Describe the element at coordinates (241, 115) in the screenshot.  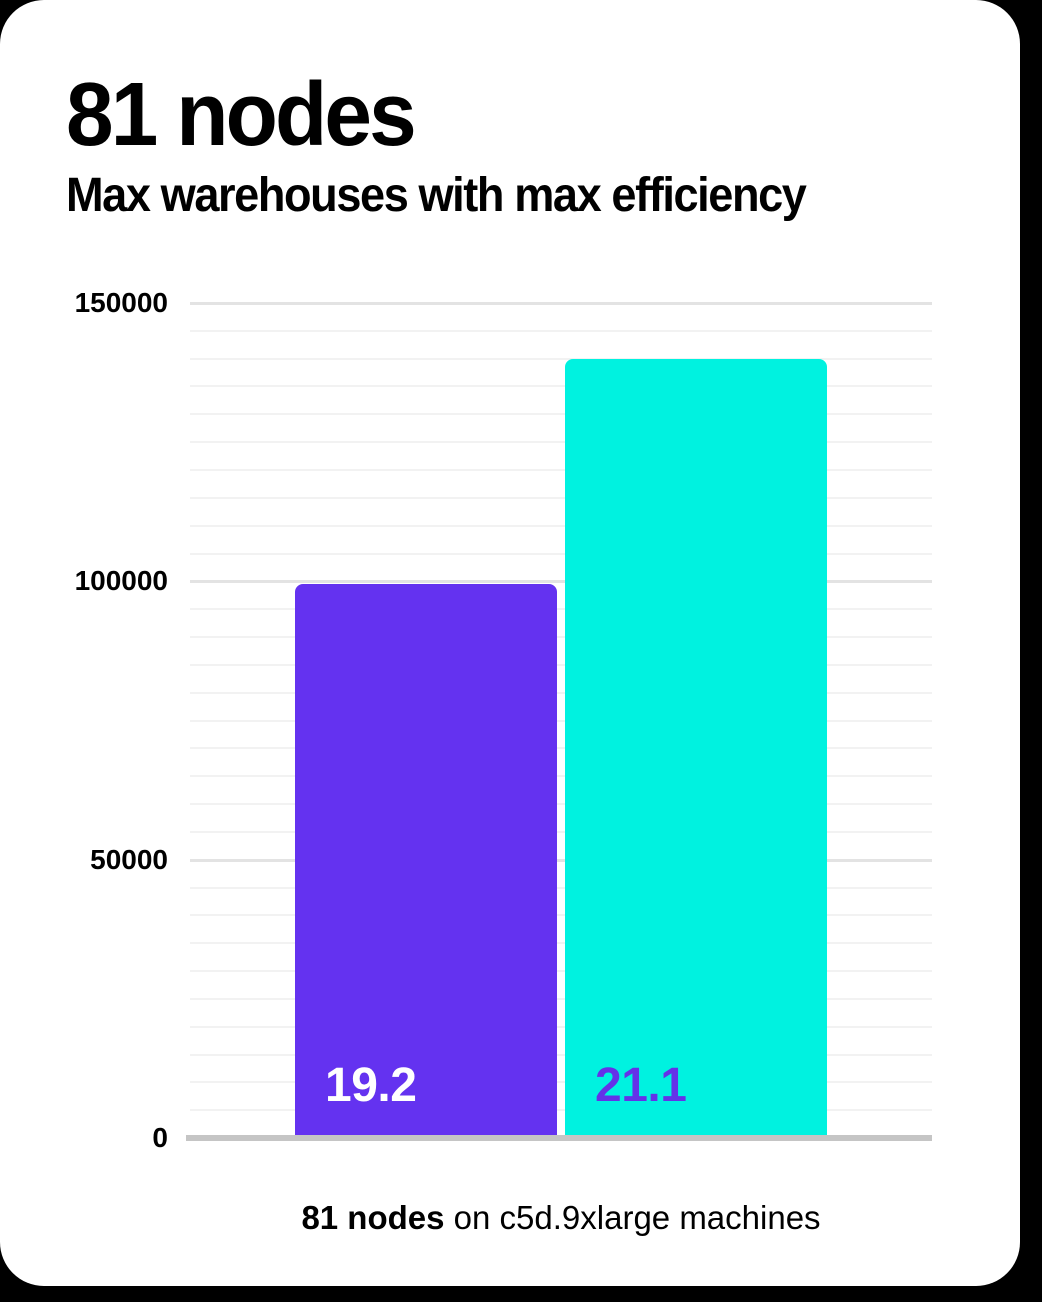
I see `page-title: 81 nodes` at that location.